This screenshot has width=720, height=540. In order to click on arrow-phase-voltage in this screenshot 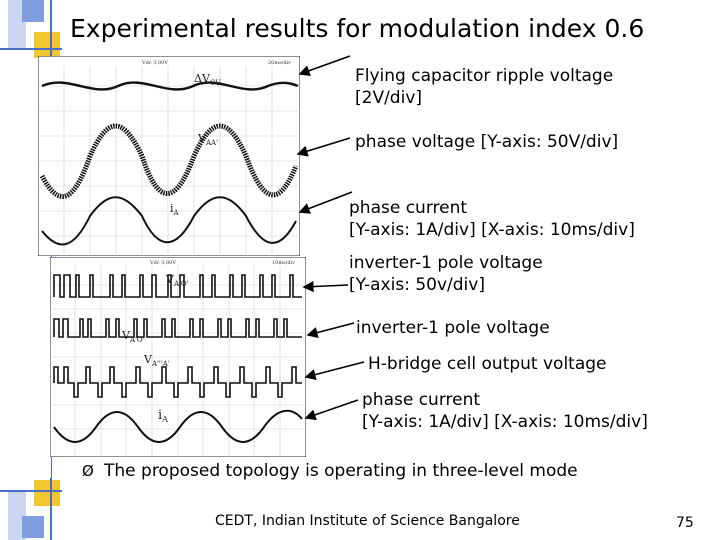, I will do `click(323, 147)`.